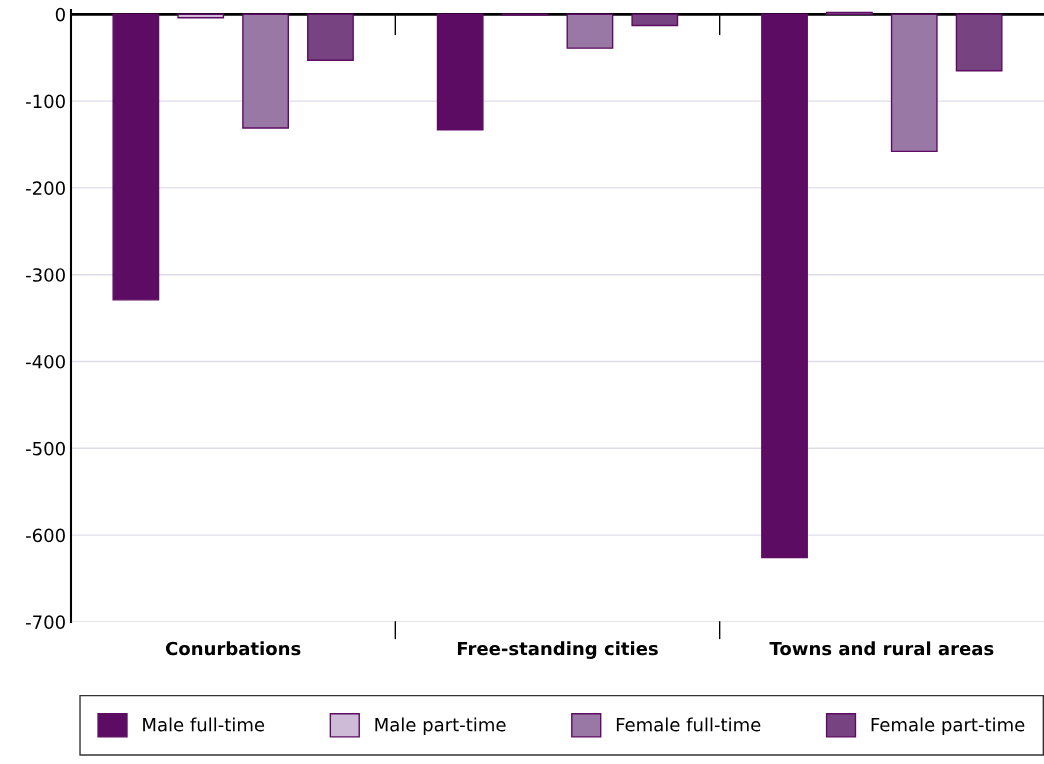 The image size is (1044, 764). Describe the element at coordinates (45, 188) in the screenshot. I see `y-tick-label: -200` at that location.